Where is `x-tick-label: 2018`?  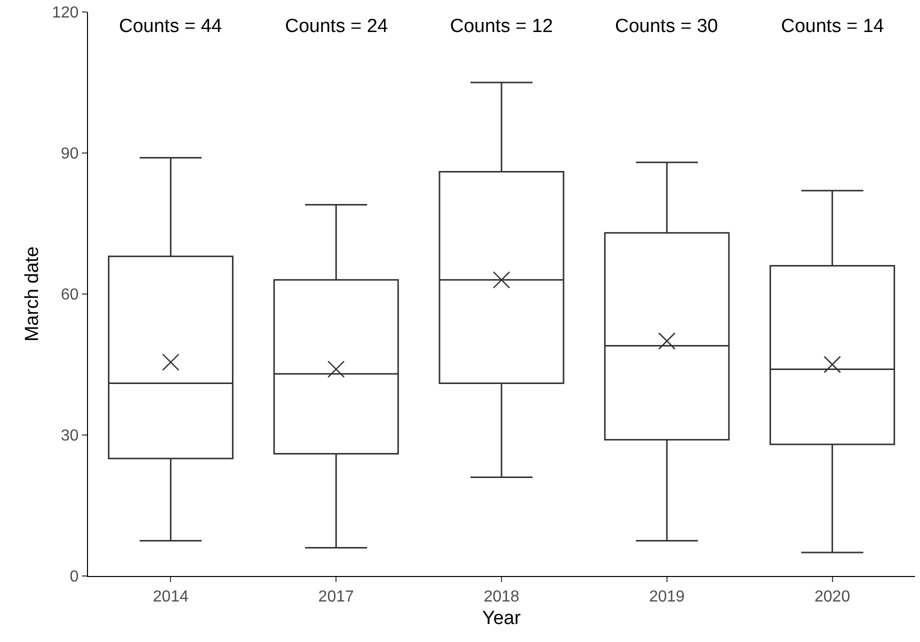
x-tick-label: 2018 is located at coordinates (502, 597).